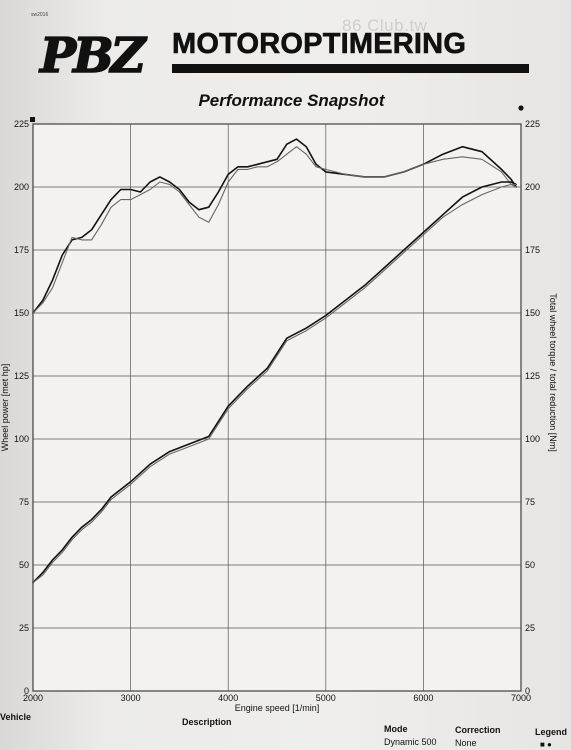  I want to click on brand-title: MOTOROPTIMERING, so click(319, 44).